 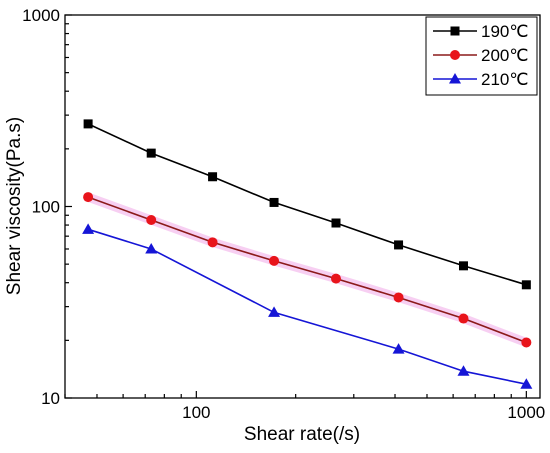 I want to click on legend-label-1: 190℃, so click(x=504, y=31).